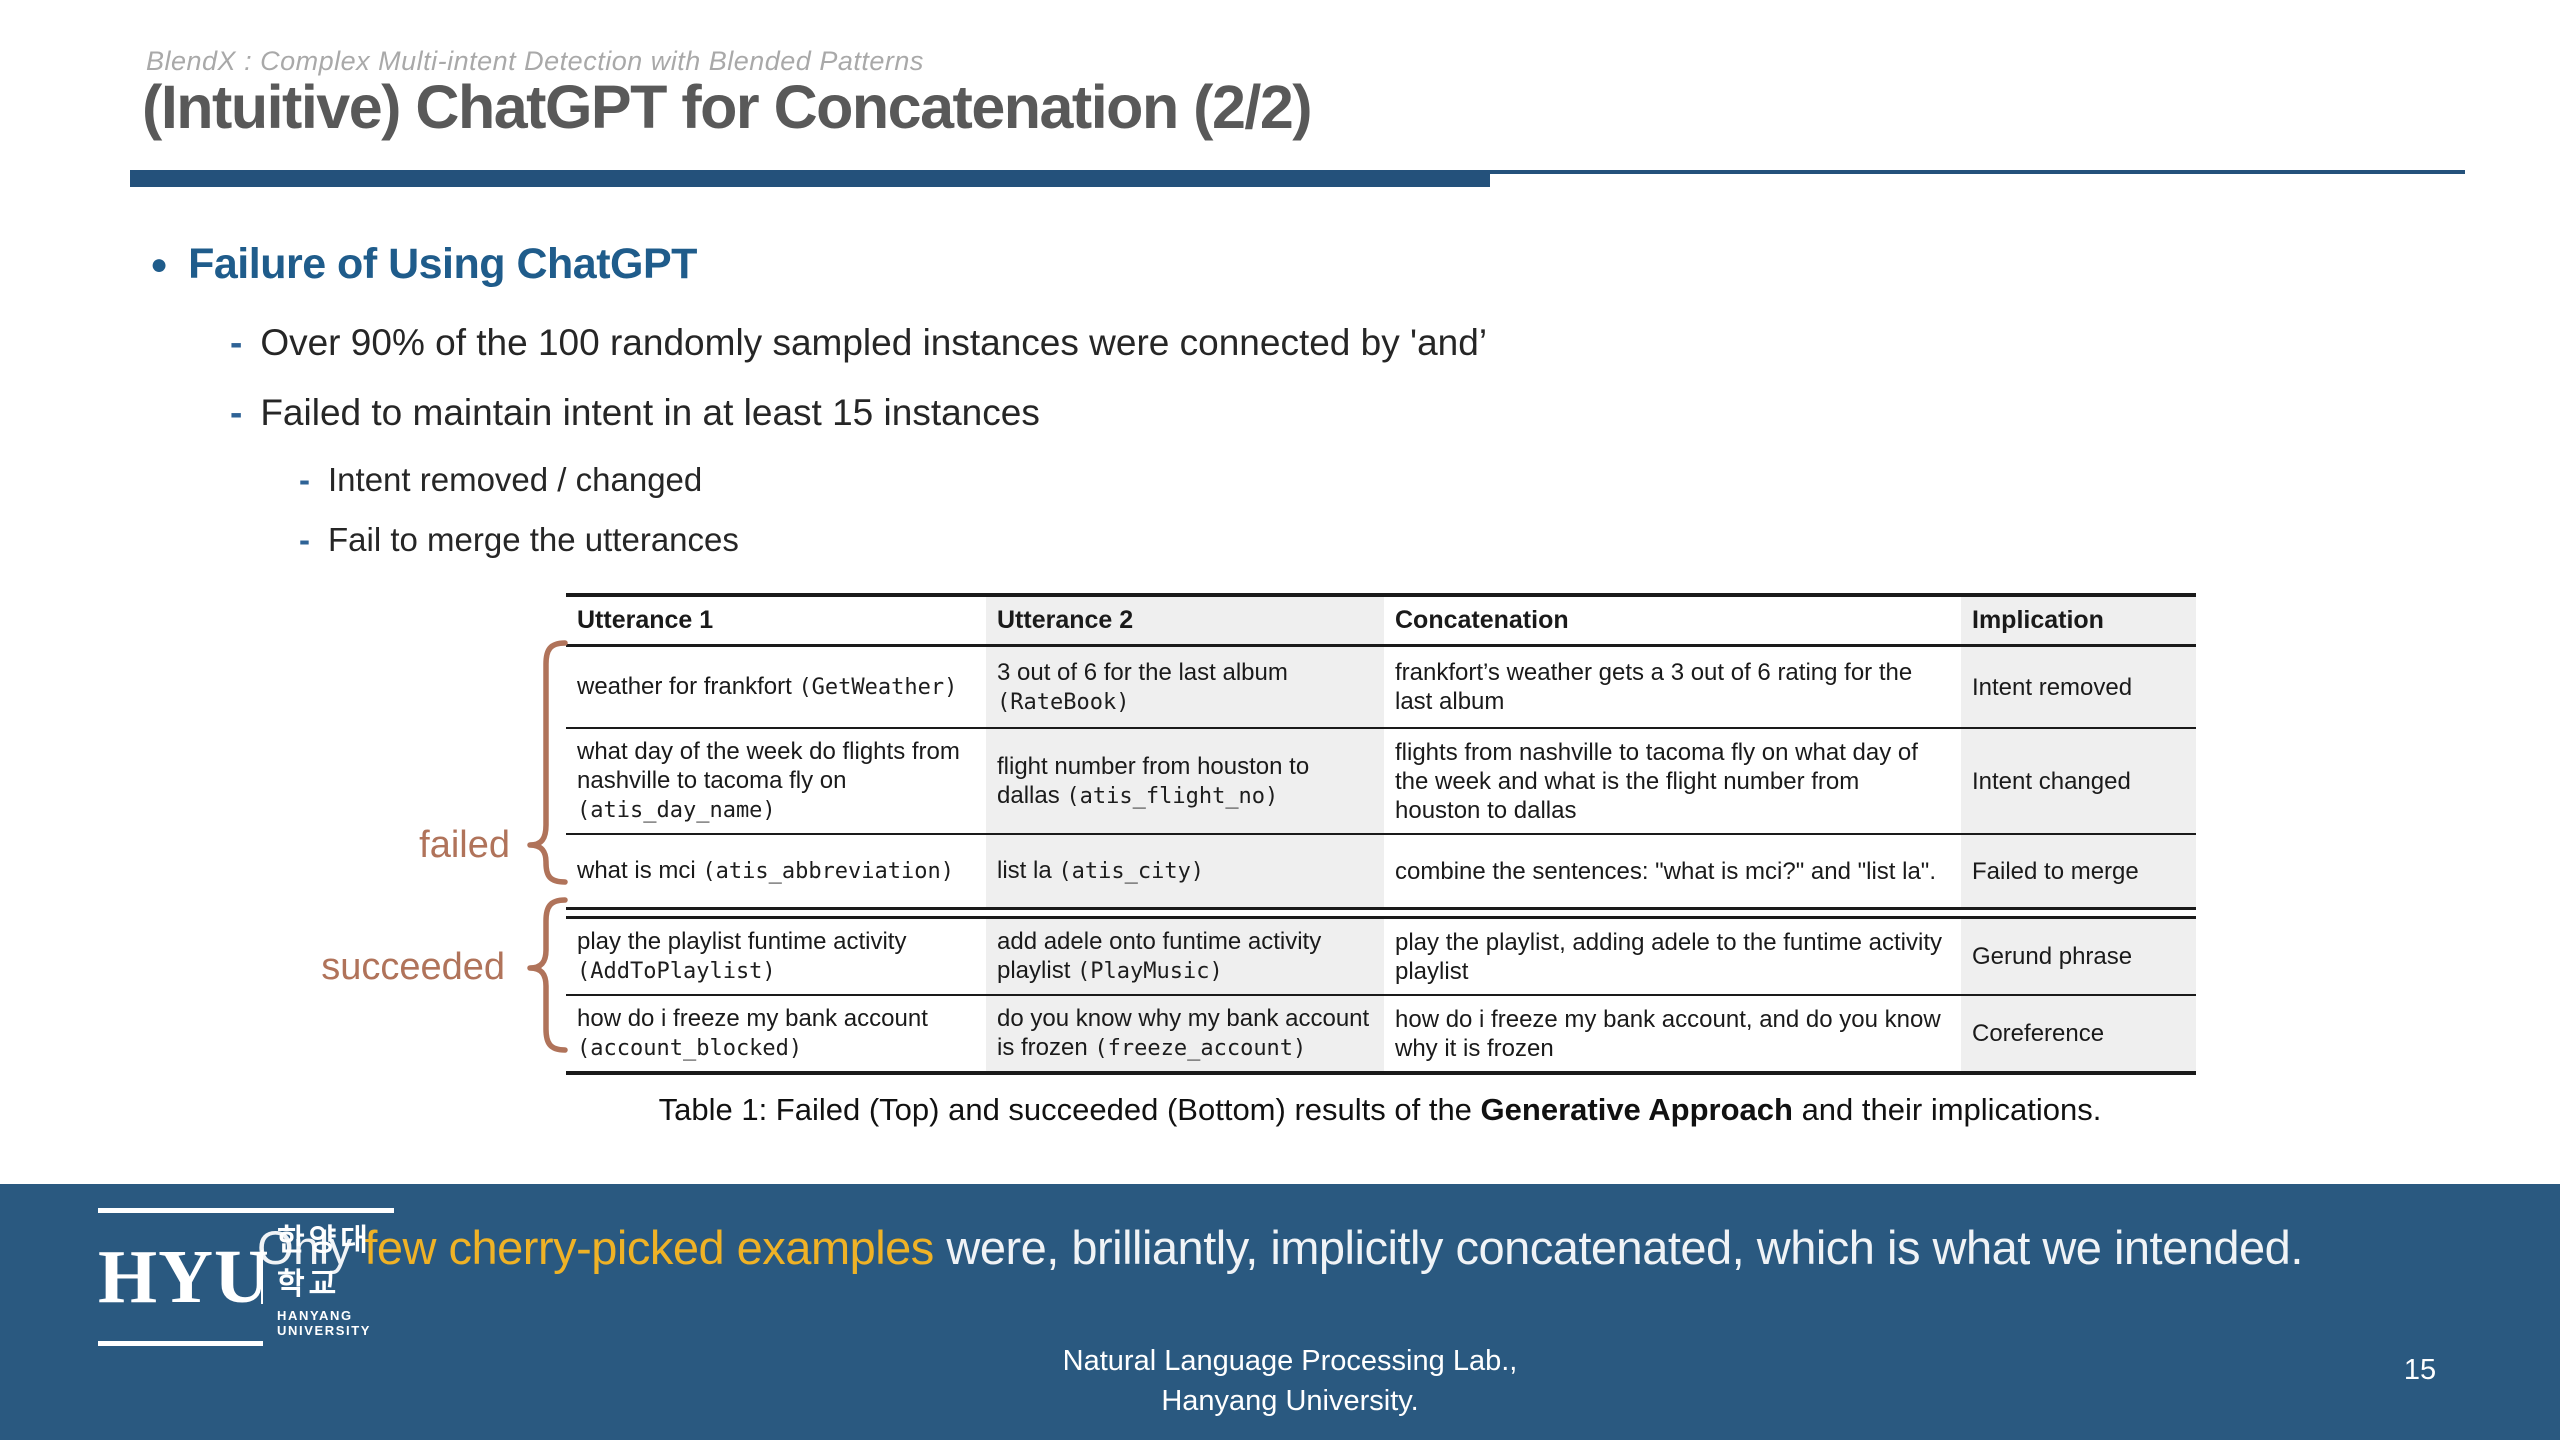 This screenshot has height=1440, width=2560. What do you see at coordinates (676, 971) in the screenshot?
I see `intent-label: (AddToPlaylist)` at bounding box center [676, 971].